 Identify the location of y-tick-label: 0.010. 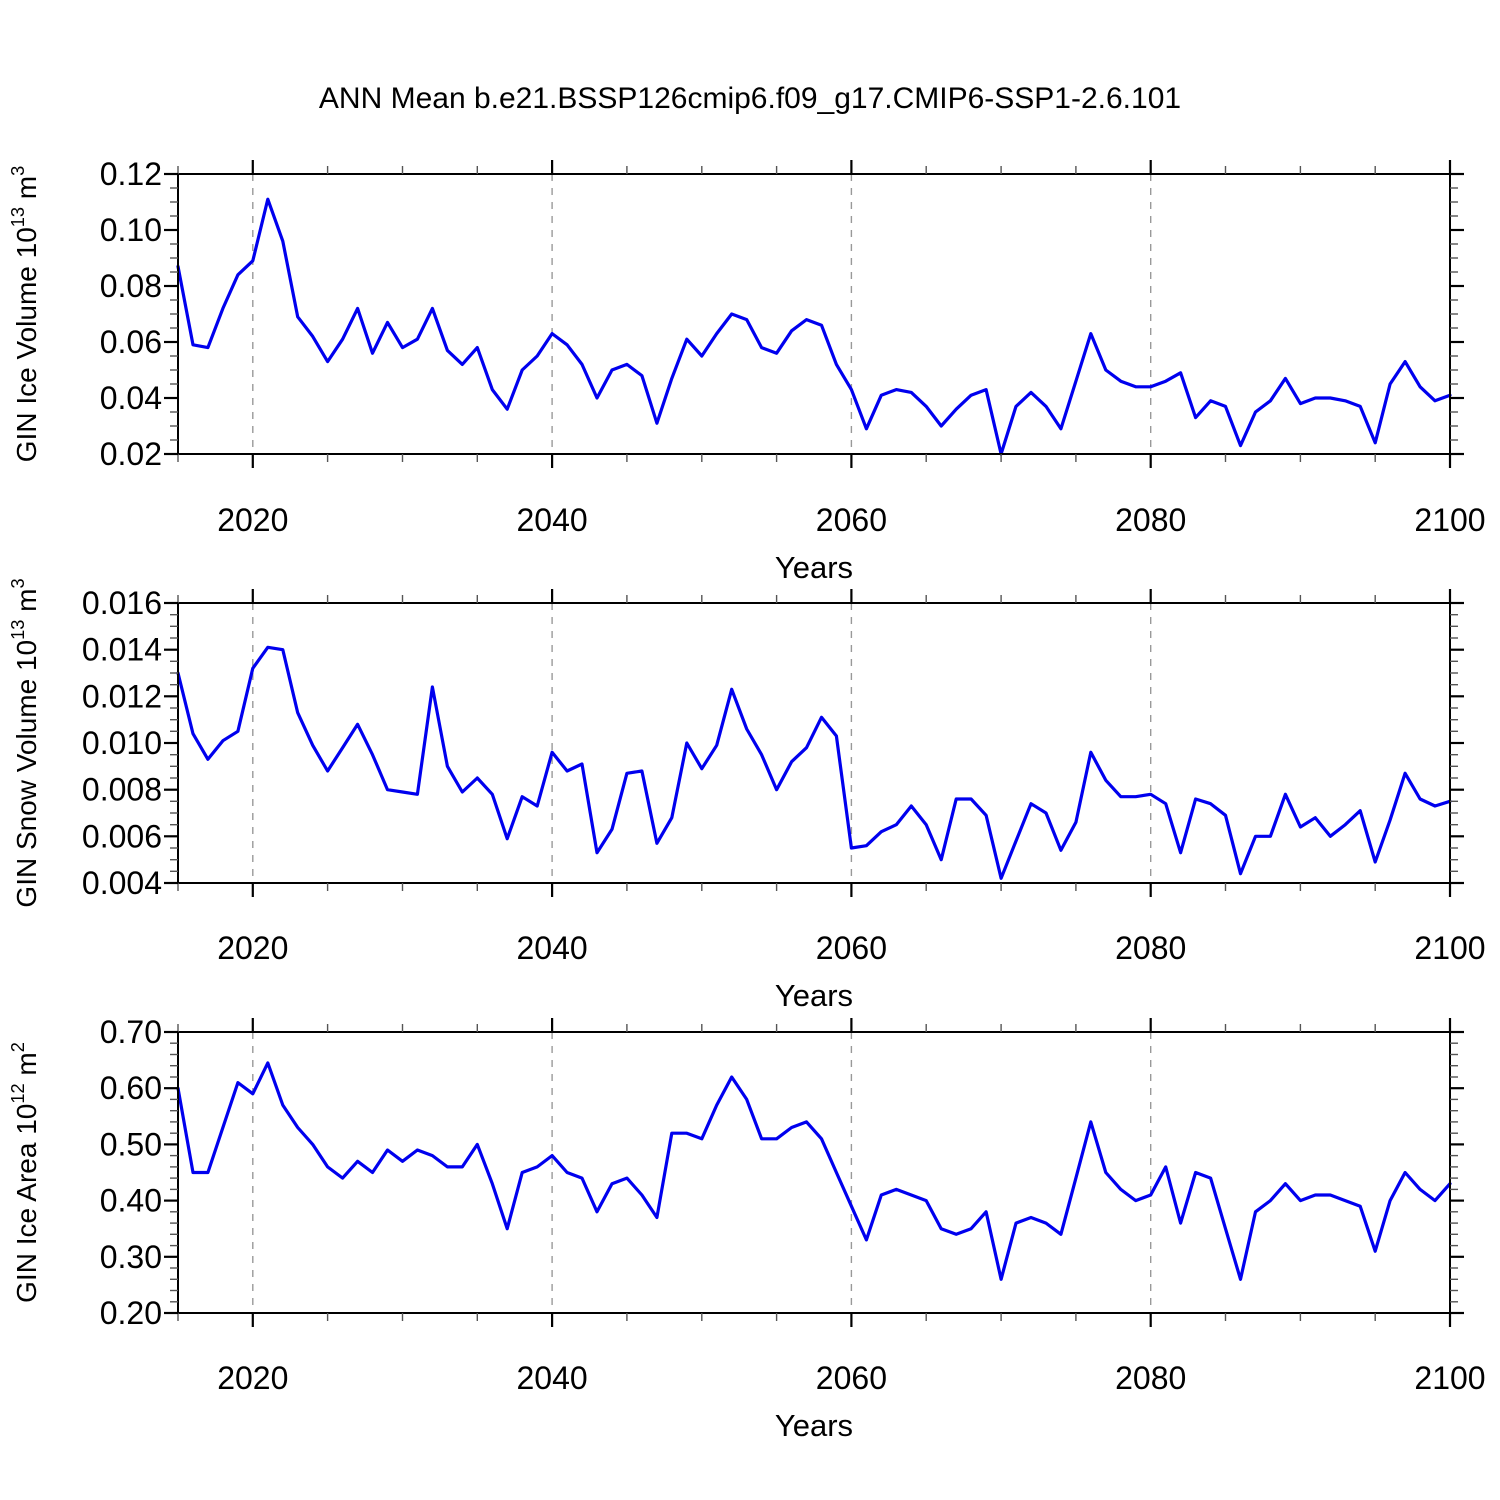
(122, 743).